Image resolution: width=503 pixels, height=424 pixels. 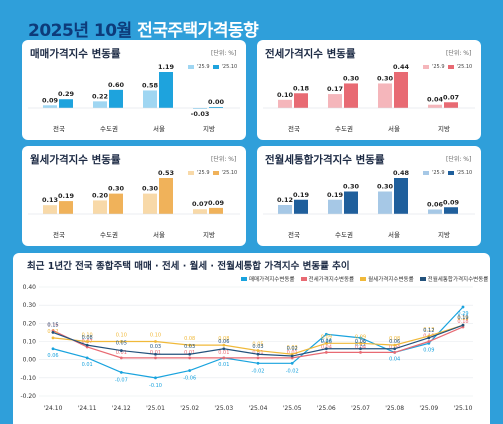 What do you see at coordinates (394, 339) in the screenshot?
I see `data-label: 0.08` at bounding box center [394, 339].